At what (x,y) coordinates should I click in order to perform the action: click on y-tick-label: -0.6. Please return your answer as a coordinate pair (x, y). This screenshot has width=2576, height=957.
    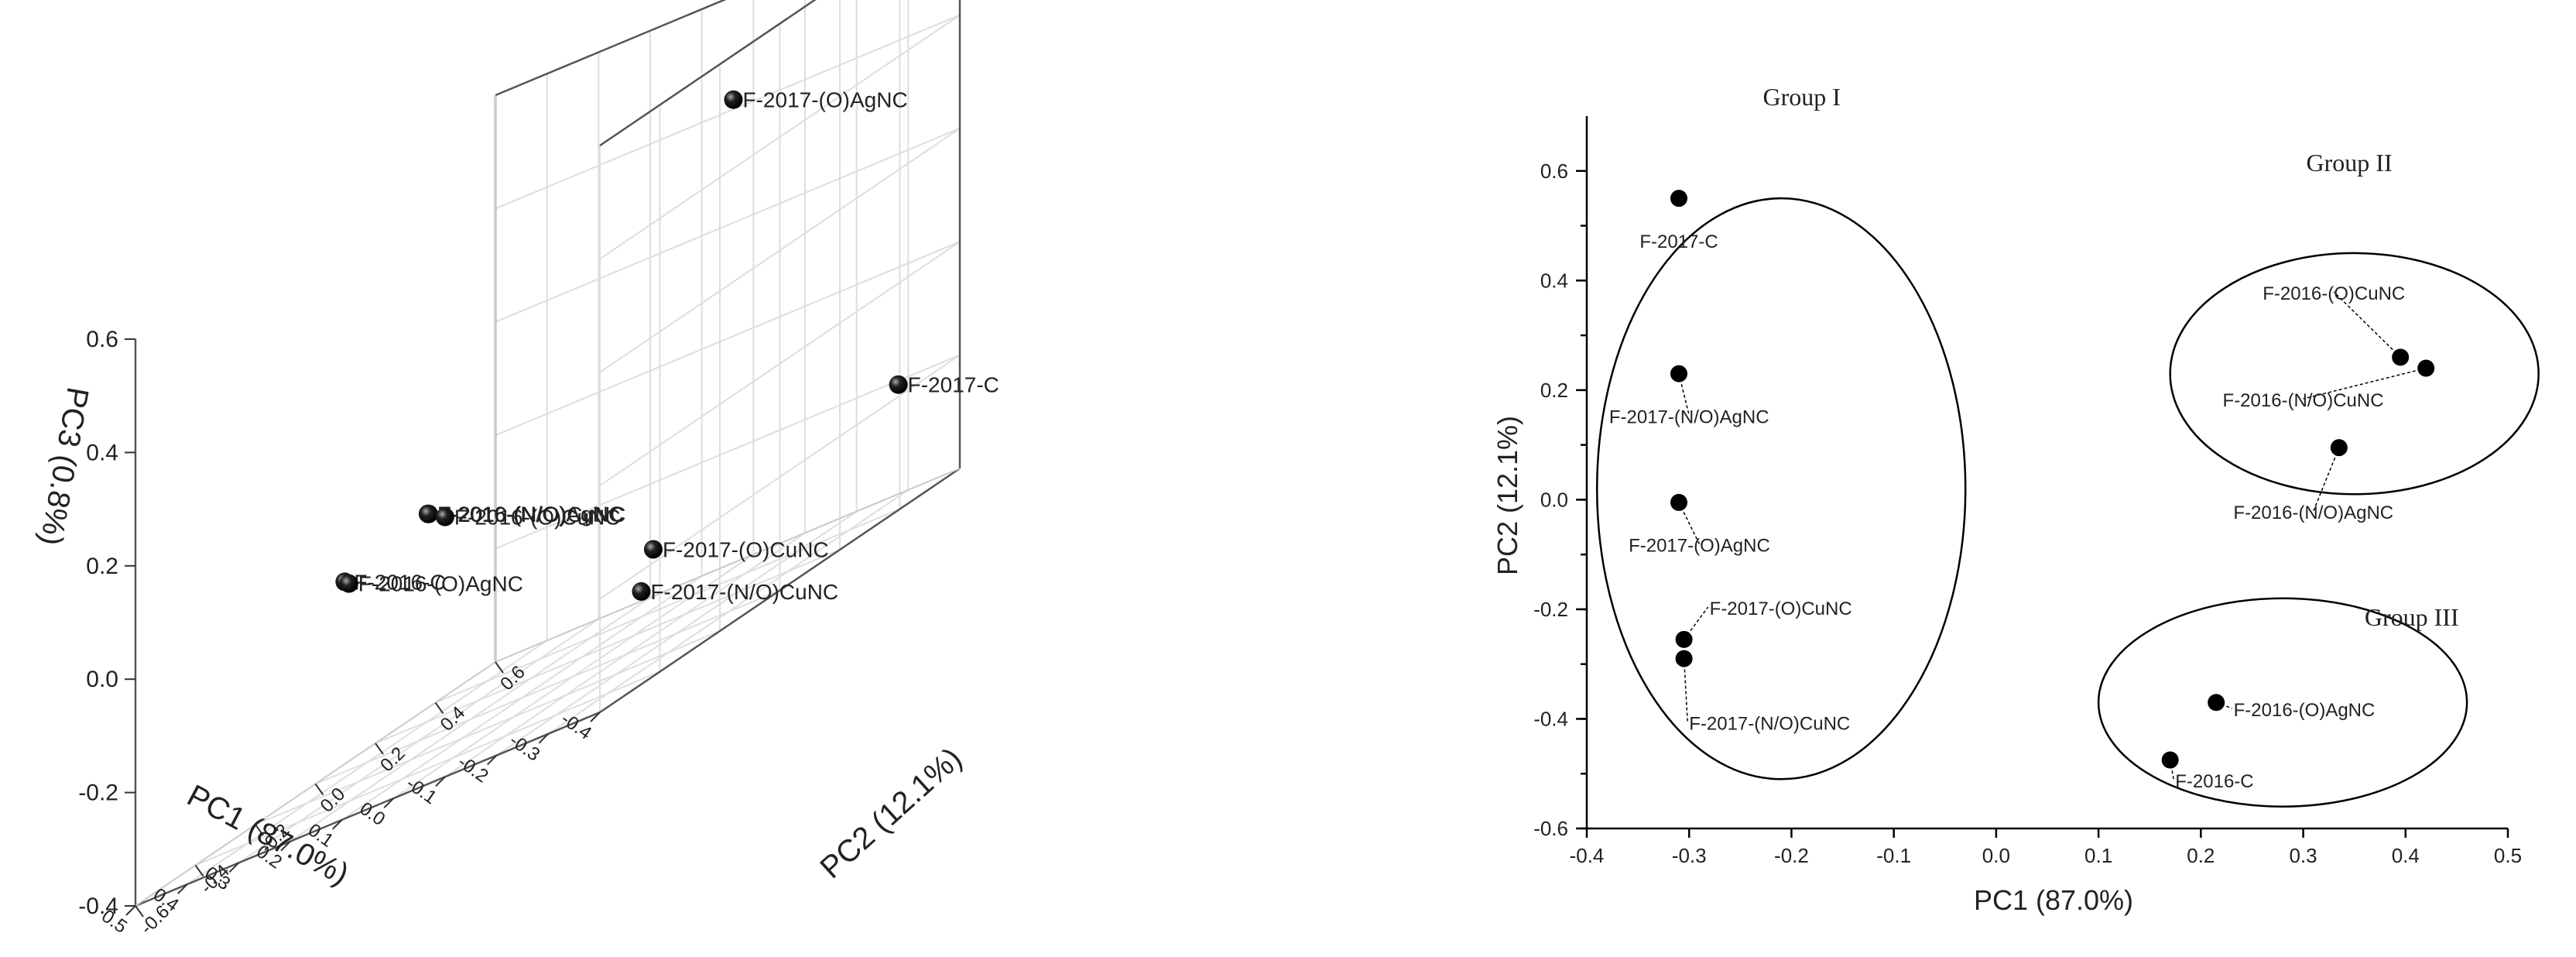
    Looking at the image, I should click on (1550, 829).